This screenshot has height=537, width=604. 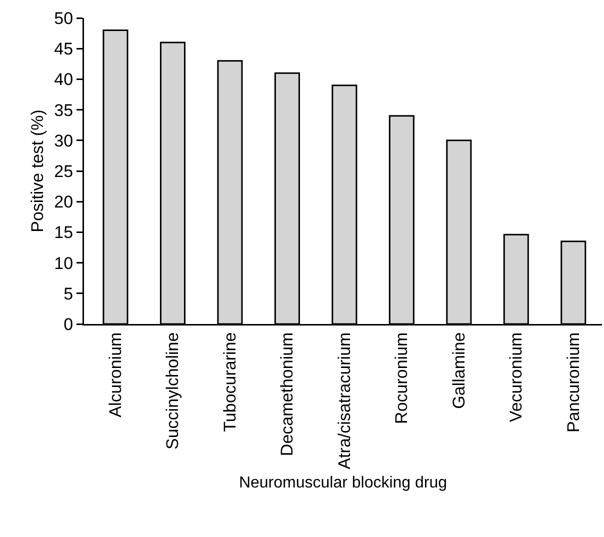 What do you see at coordinates (37, 171) in the screenshot?
I see `y-axis-title: Positive test (%)` at bounding box center [37, 171].